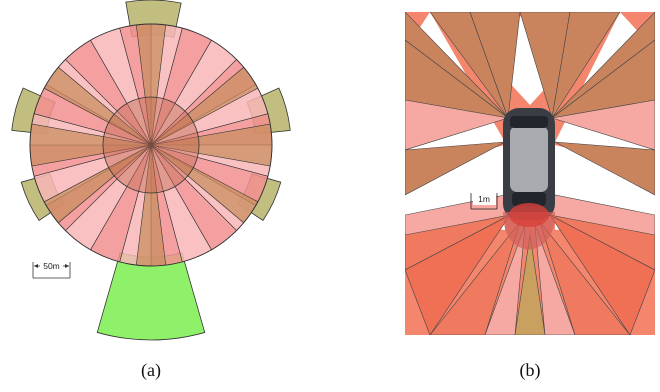  I want to click on scale-label-1m: 1m, so click(484, 199).